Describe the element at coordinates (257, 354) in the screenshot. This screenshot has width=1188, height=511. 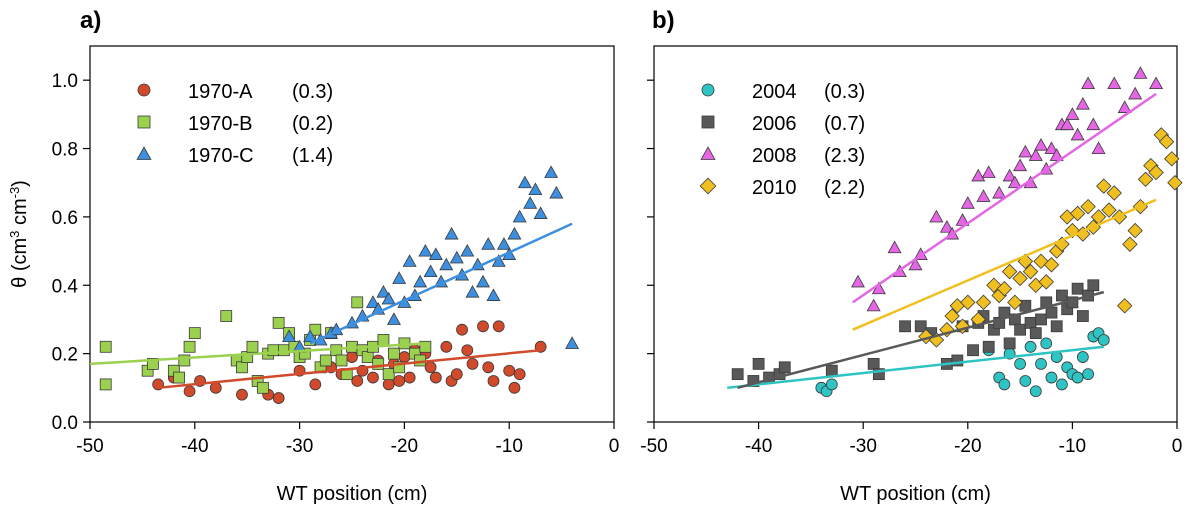
I see `fit-line-1970-B` at that location.